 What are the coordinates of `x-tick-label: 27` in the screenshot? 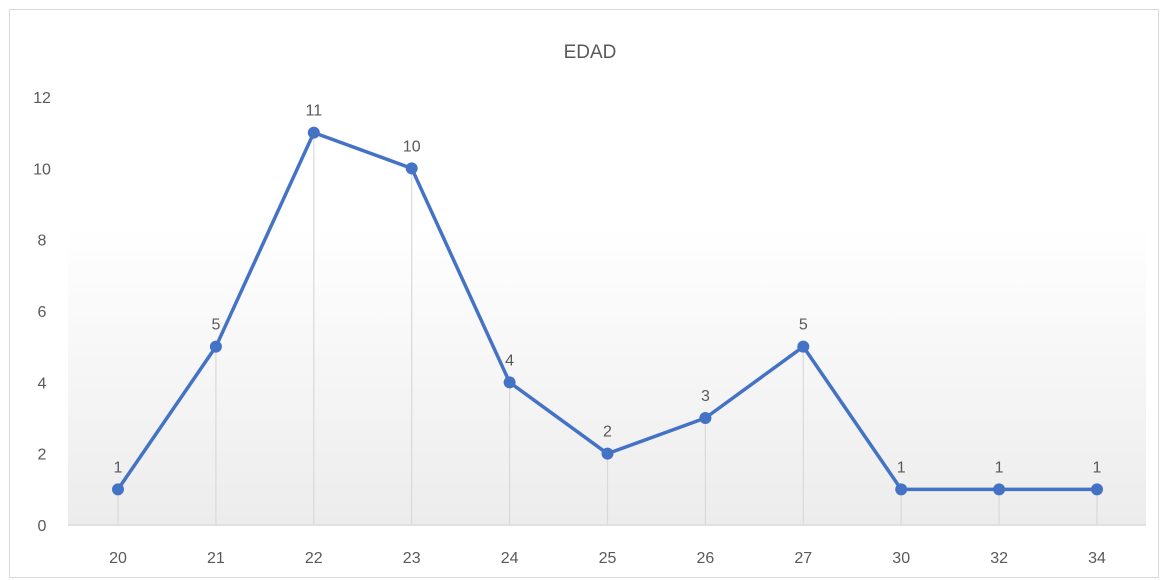 It's located at (803, 558).